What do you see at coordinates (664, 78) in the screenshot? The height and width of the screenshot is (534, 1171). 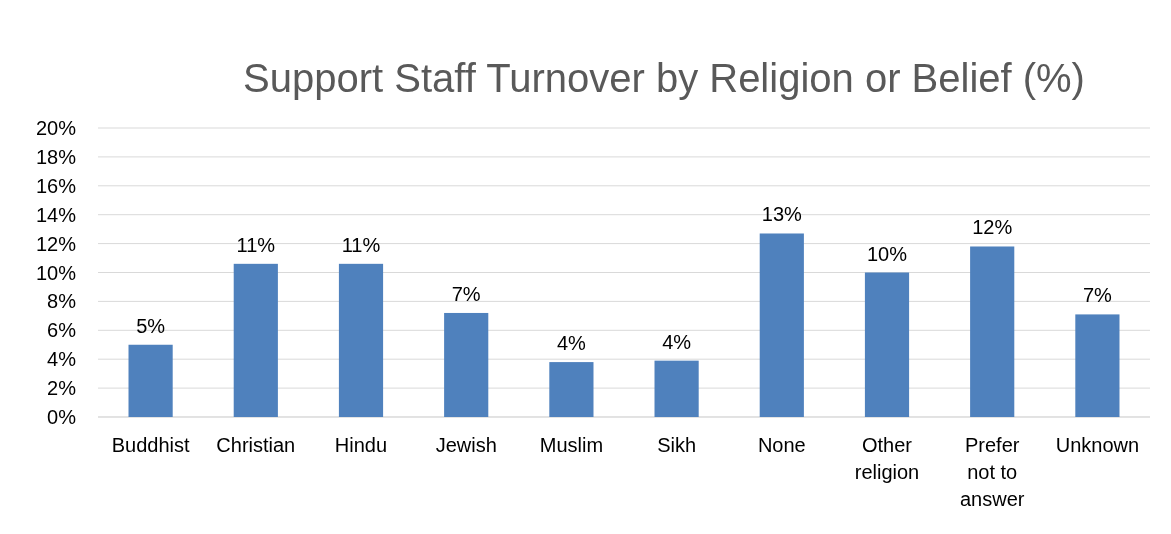 I see `chart-title: Support Staff Turnover by Religion or Belief (%)` at bounding box center [664, 78].